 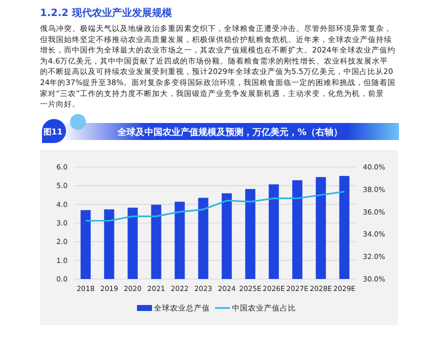 What do you see at coordinates (229, 132) in the screenshot?
I see `chart-title: 全球及中国农业产值规模及预测，万亿美元，%（右轴）` at bounding box center [229, 132].